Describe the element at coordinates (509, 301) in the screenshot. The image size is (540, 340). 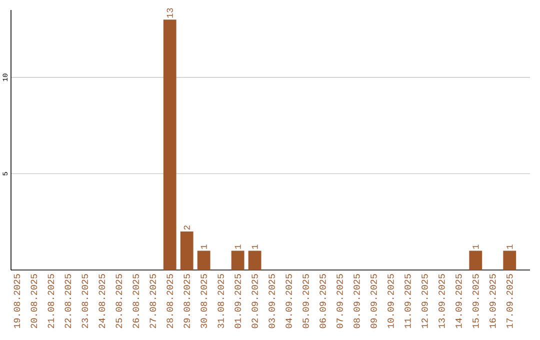
I see `x-tick-label: 17.09.2025` at that location.